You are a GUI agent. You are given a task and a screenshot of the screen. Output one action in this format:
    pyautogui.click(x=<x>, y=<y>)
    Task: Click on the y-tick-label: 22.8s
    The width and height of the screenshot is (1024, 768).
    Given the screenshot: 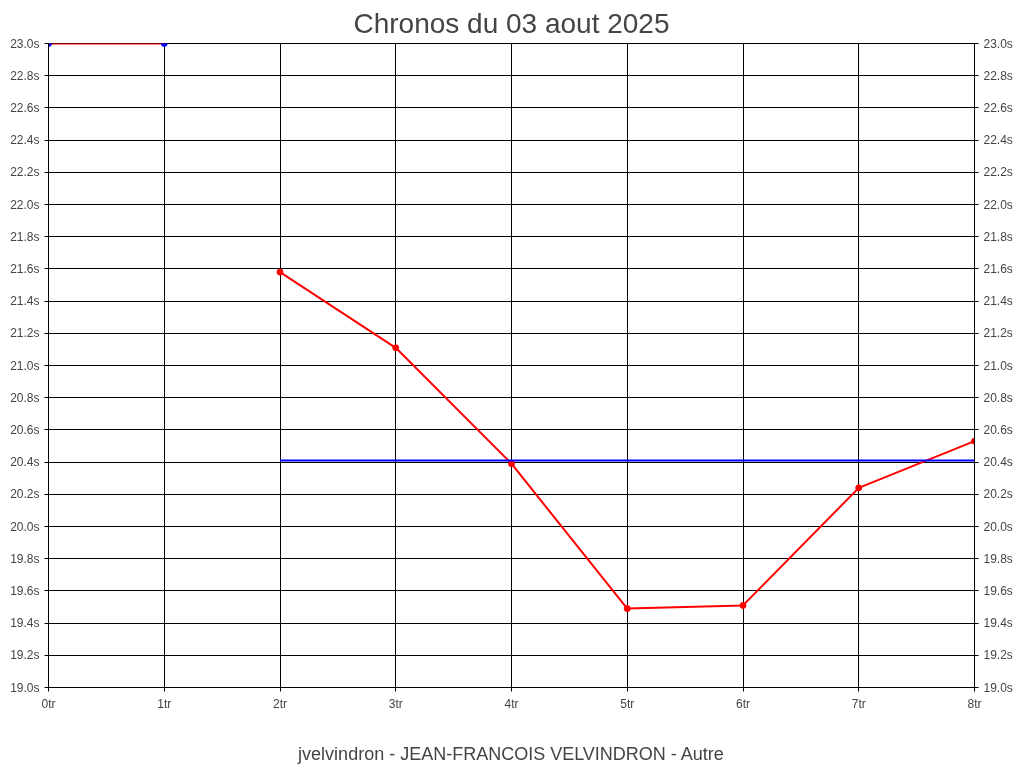 What is the action you would take?
    pyautogui.click(x=25, y=75)
    